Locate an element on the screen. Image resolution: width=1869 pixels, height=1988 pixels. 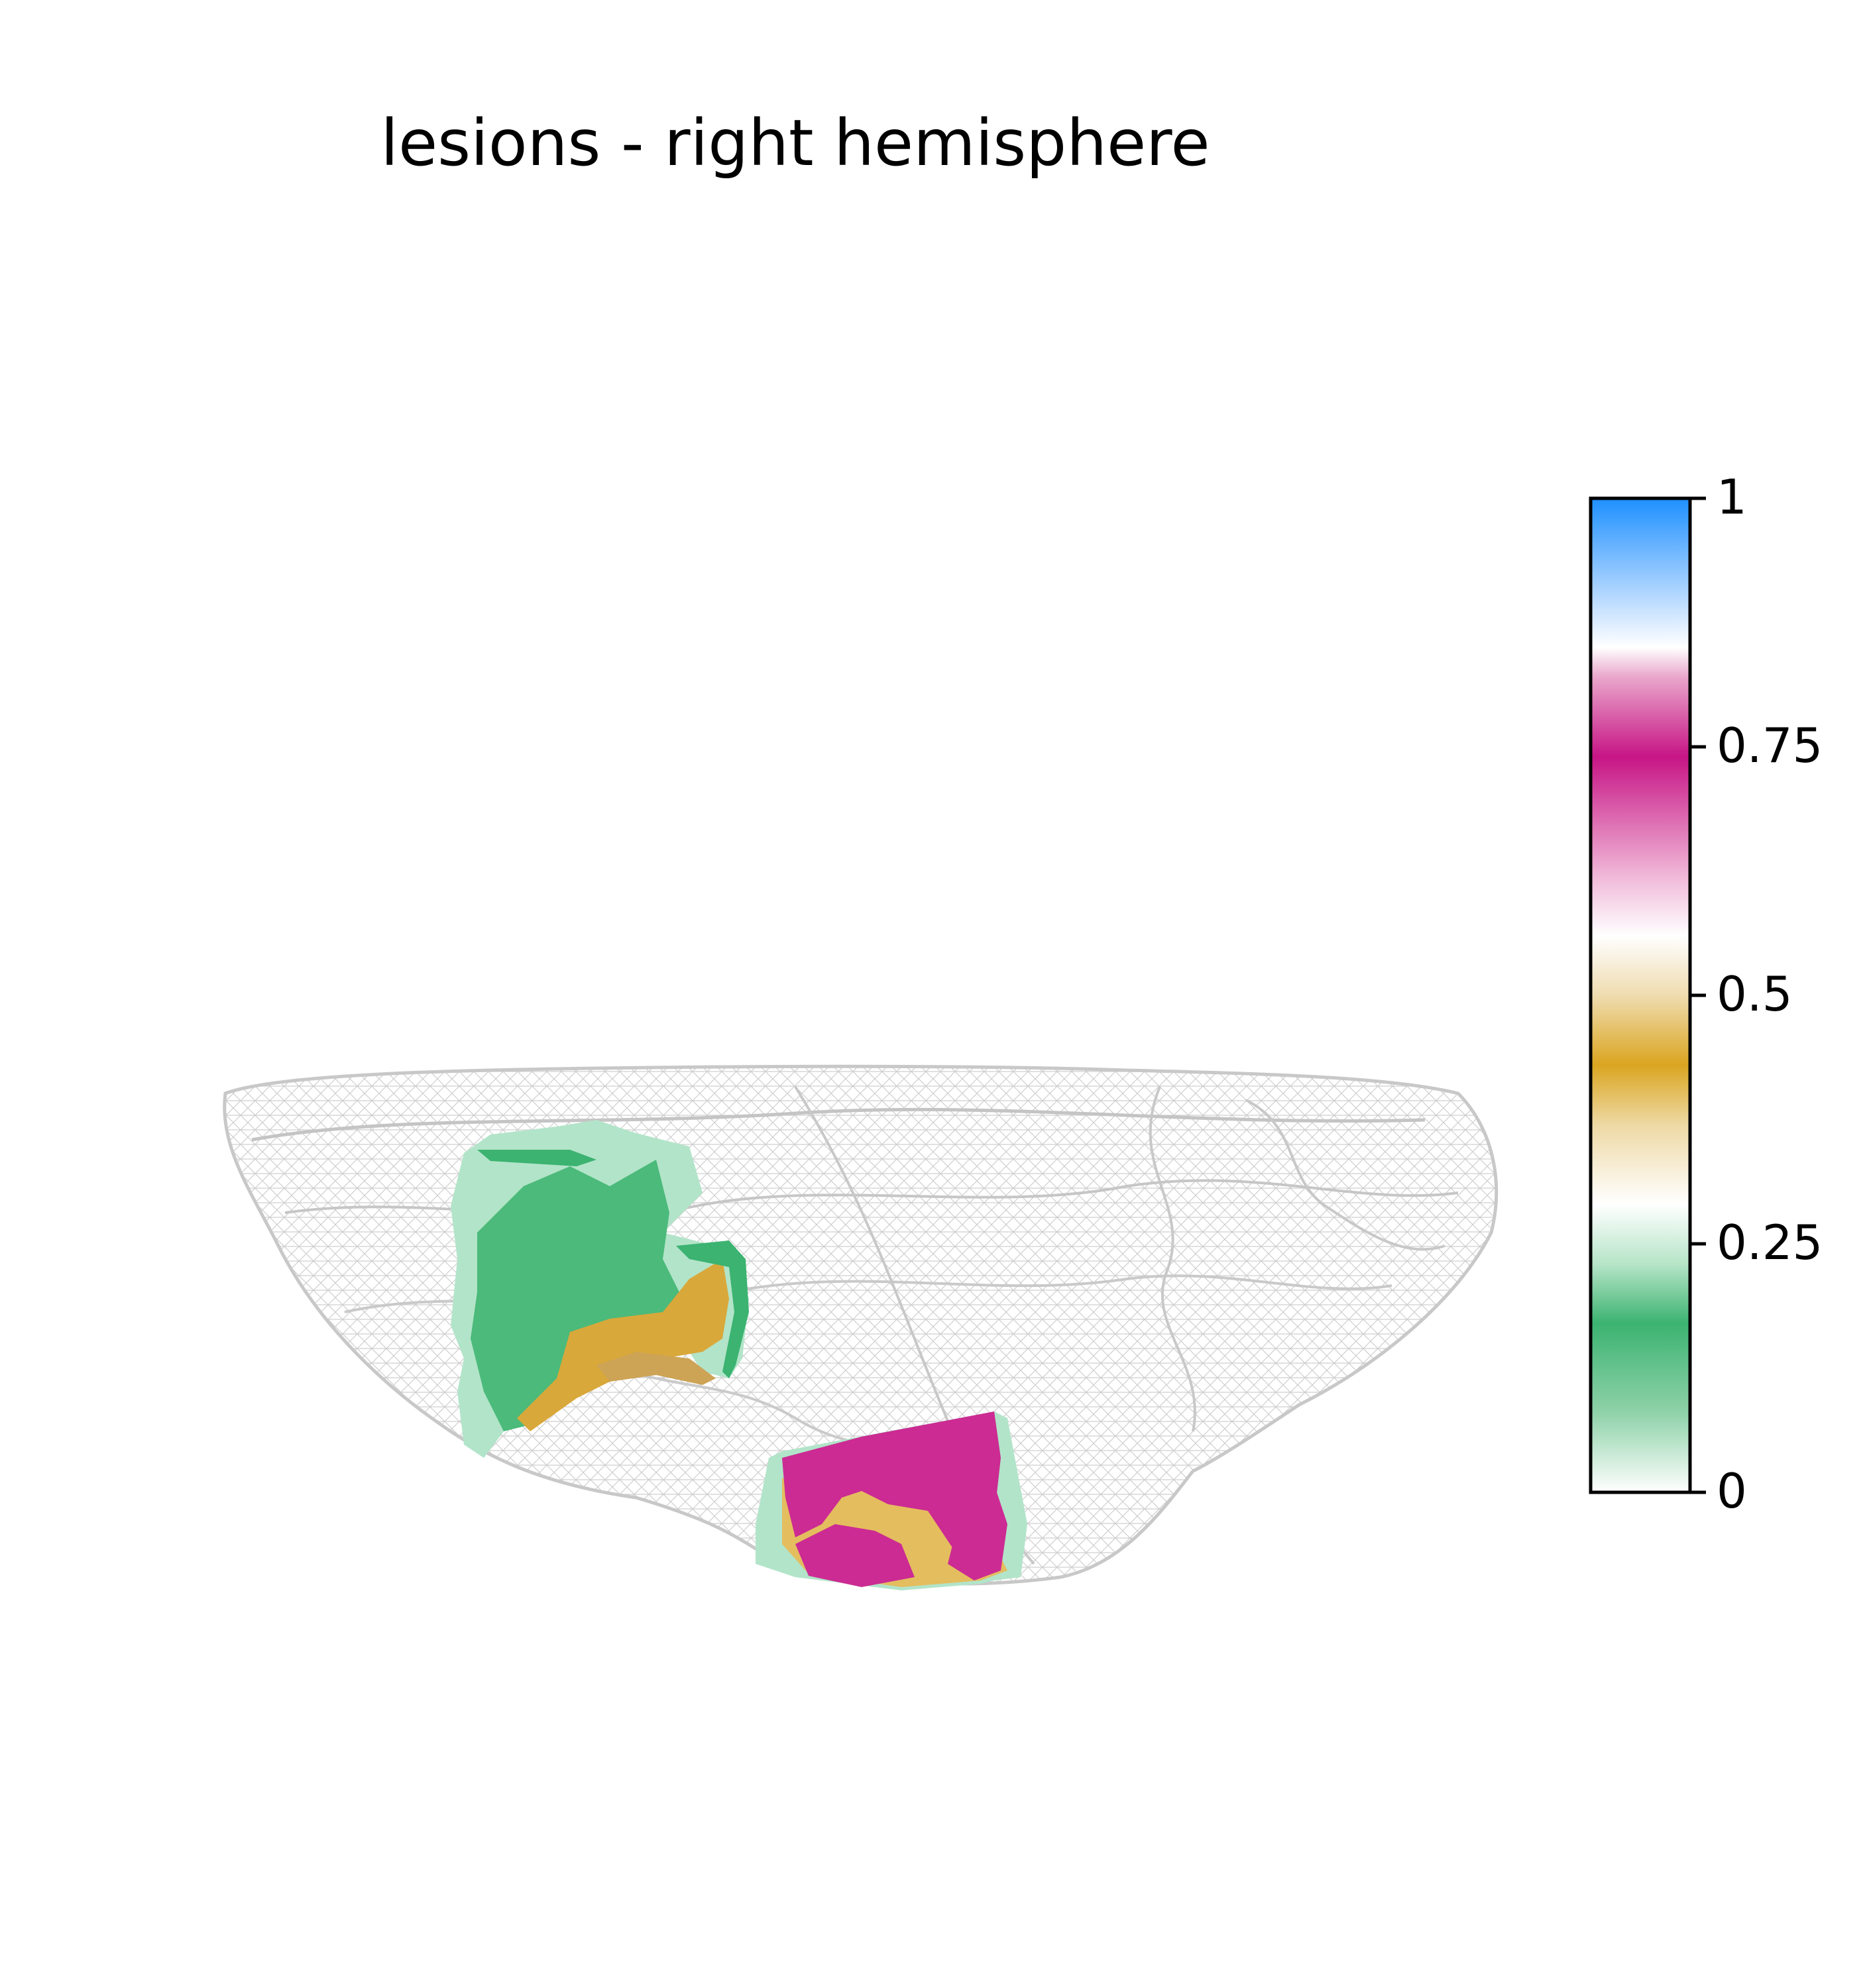
lesion-frontal-green-edge is located at coordinates (713, 1309).